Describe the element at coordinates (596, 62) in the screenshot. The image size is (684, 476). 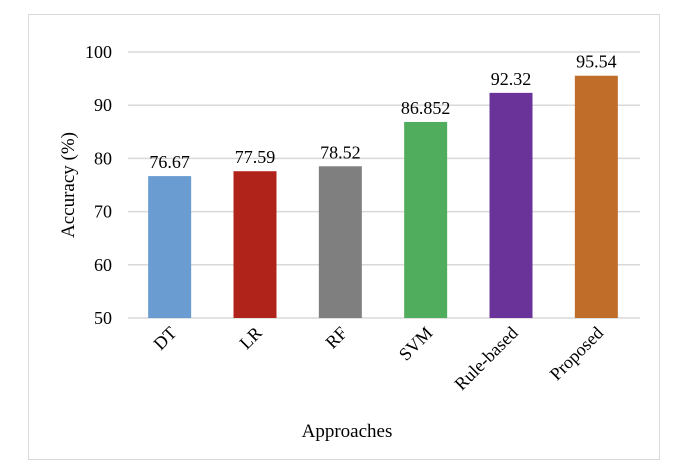
I see `data-label: 95.54` at that location.